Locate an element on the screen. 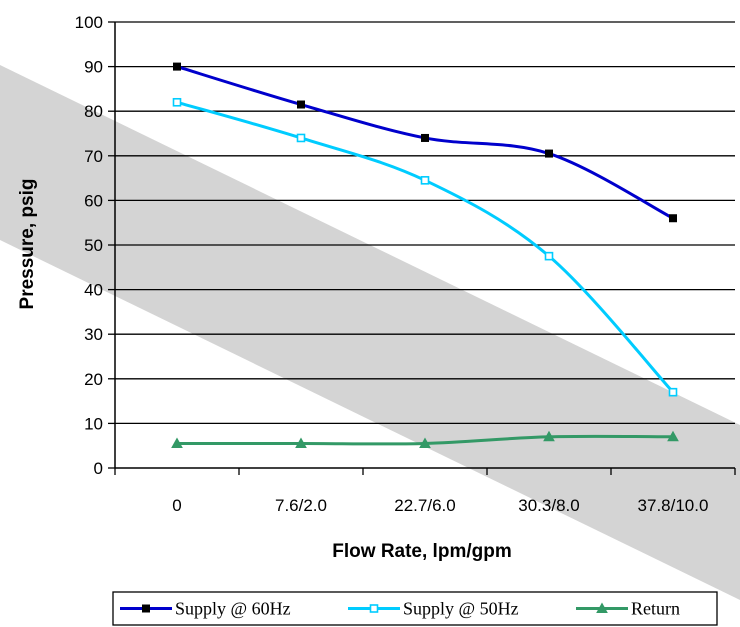 Image resolution: width=740 pixels, height=627 pixels. y-axis-title: Pressure, psig is located at coordinates (27, 244).